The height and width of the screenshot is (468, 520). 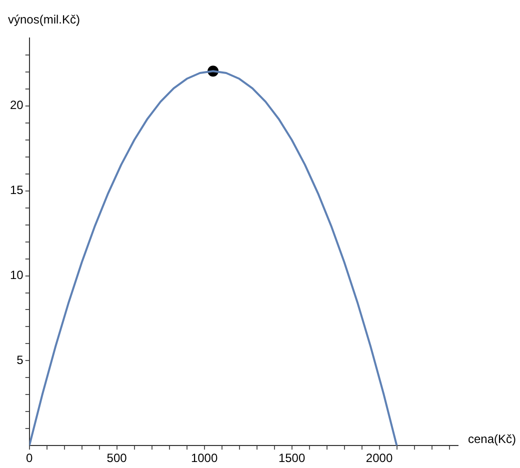 I want to click on y-tick-label: 5, so click(x=20, y=359).